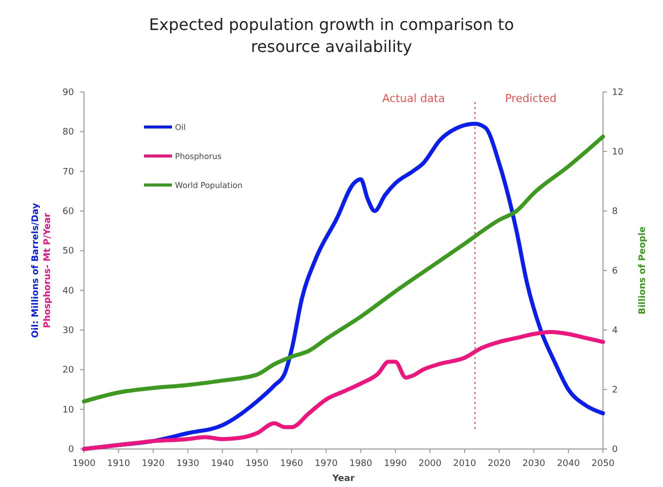 Image resolution: width=663 pixels, height=487 pixels. Describe the element at coordinates (84, 464) in the screenshot. I see `x-tick-label: 1900` at that location.